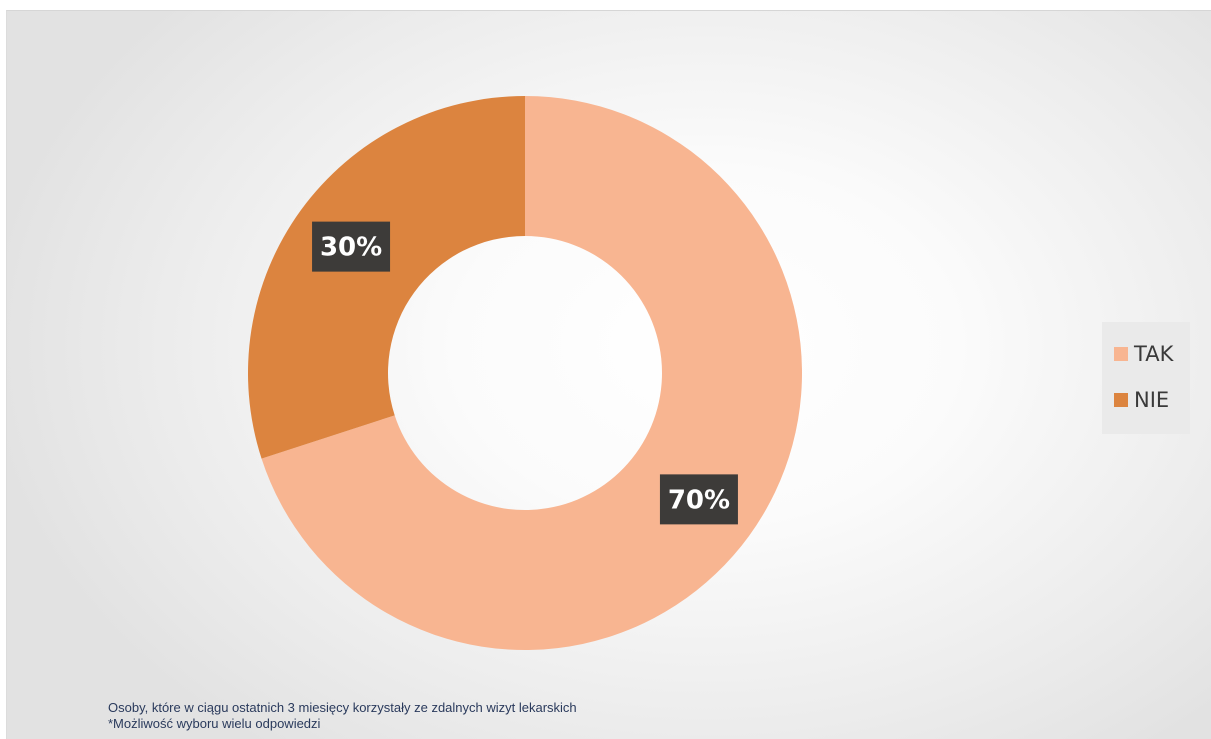  What do you see at coordinates (1121, 354) in the screenshot?
I see `legend-swatch-tak` at bounding box center [1121, 354].